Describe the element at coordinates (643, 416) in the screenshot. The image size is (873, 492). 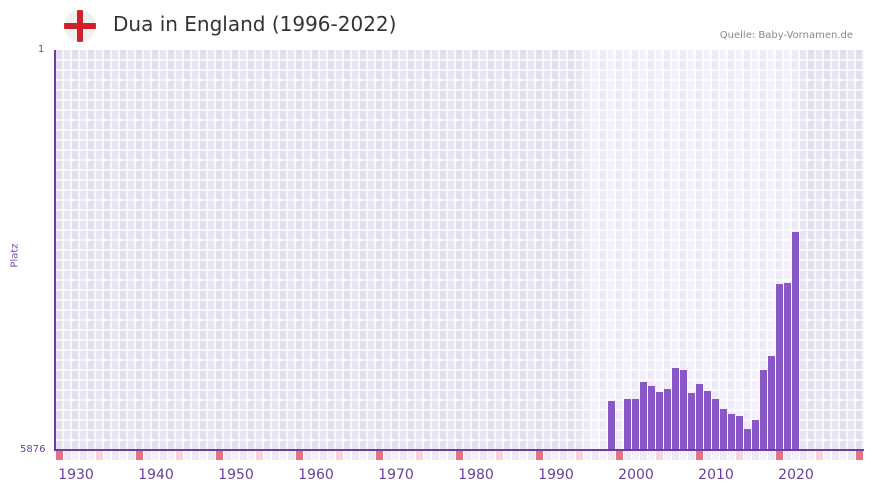
I see `bar-2001` at that location.